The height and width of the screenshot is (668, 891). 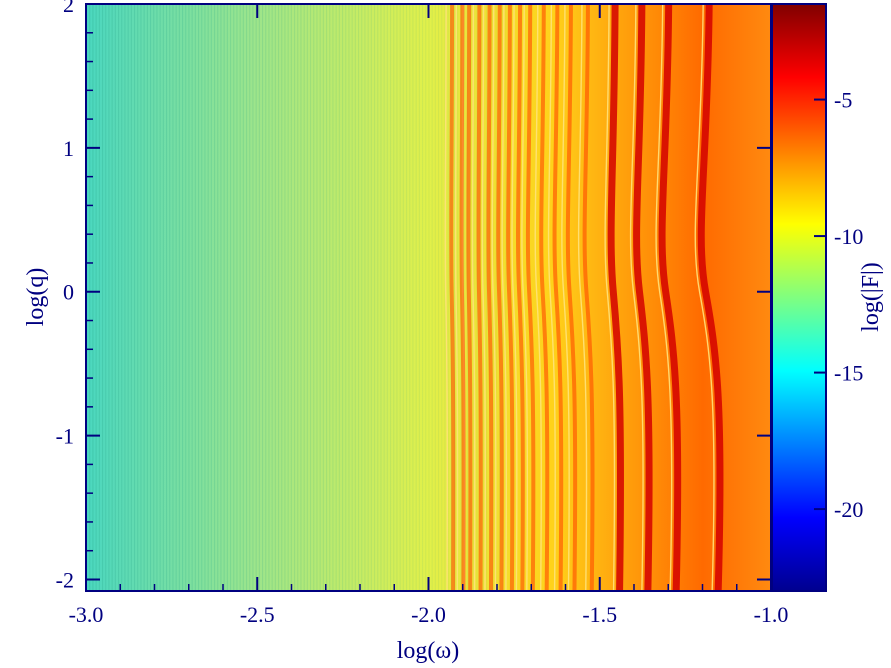 What do you see at coordinates (599, 614) in the screenshot?
I see `x-tick-label: -1.5` at bounding box center [599, 614].